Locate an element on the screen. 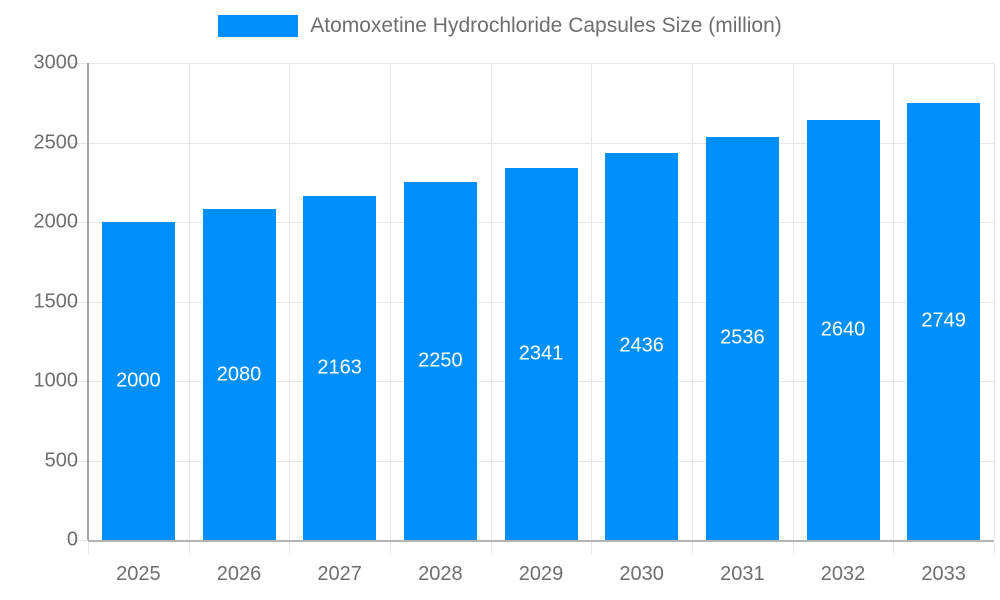 This screenshot has height=600, width=1000. x-axis-label: 2033 is located at coordinates (943, 574).